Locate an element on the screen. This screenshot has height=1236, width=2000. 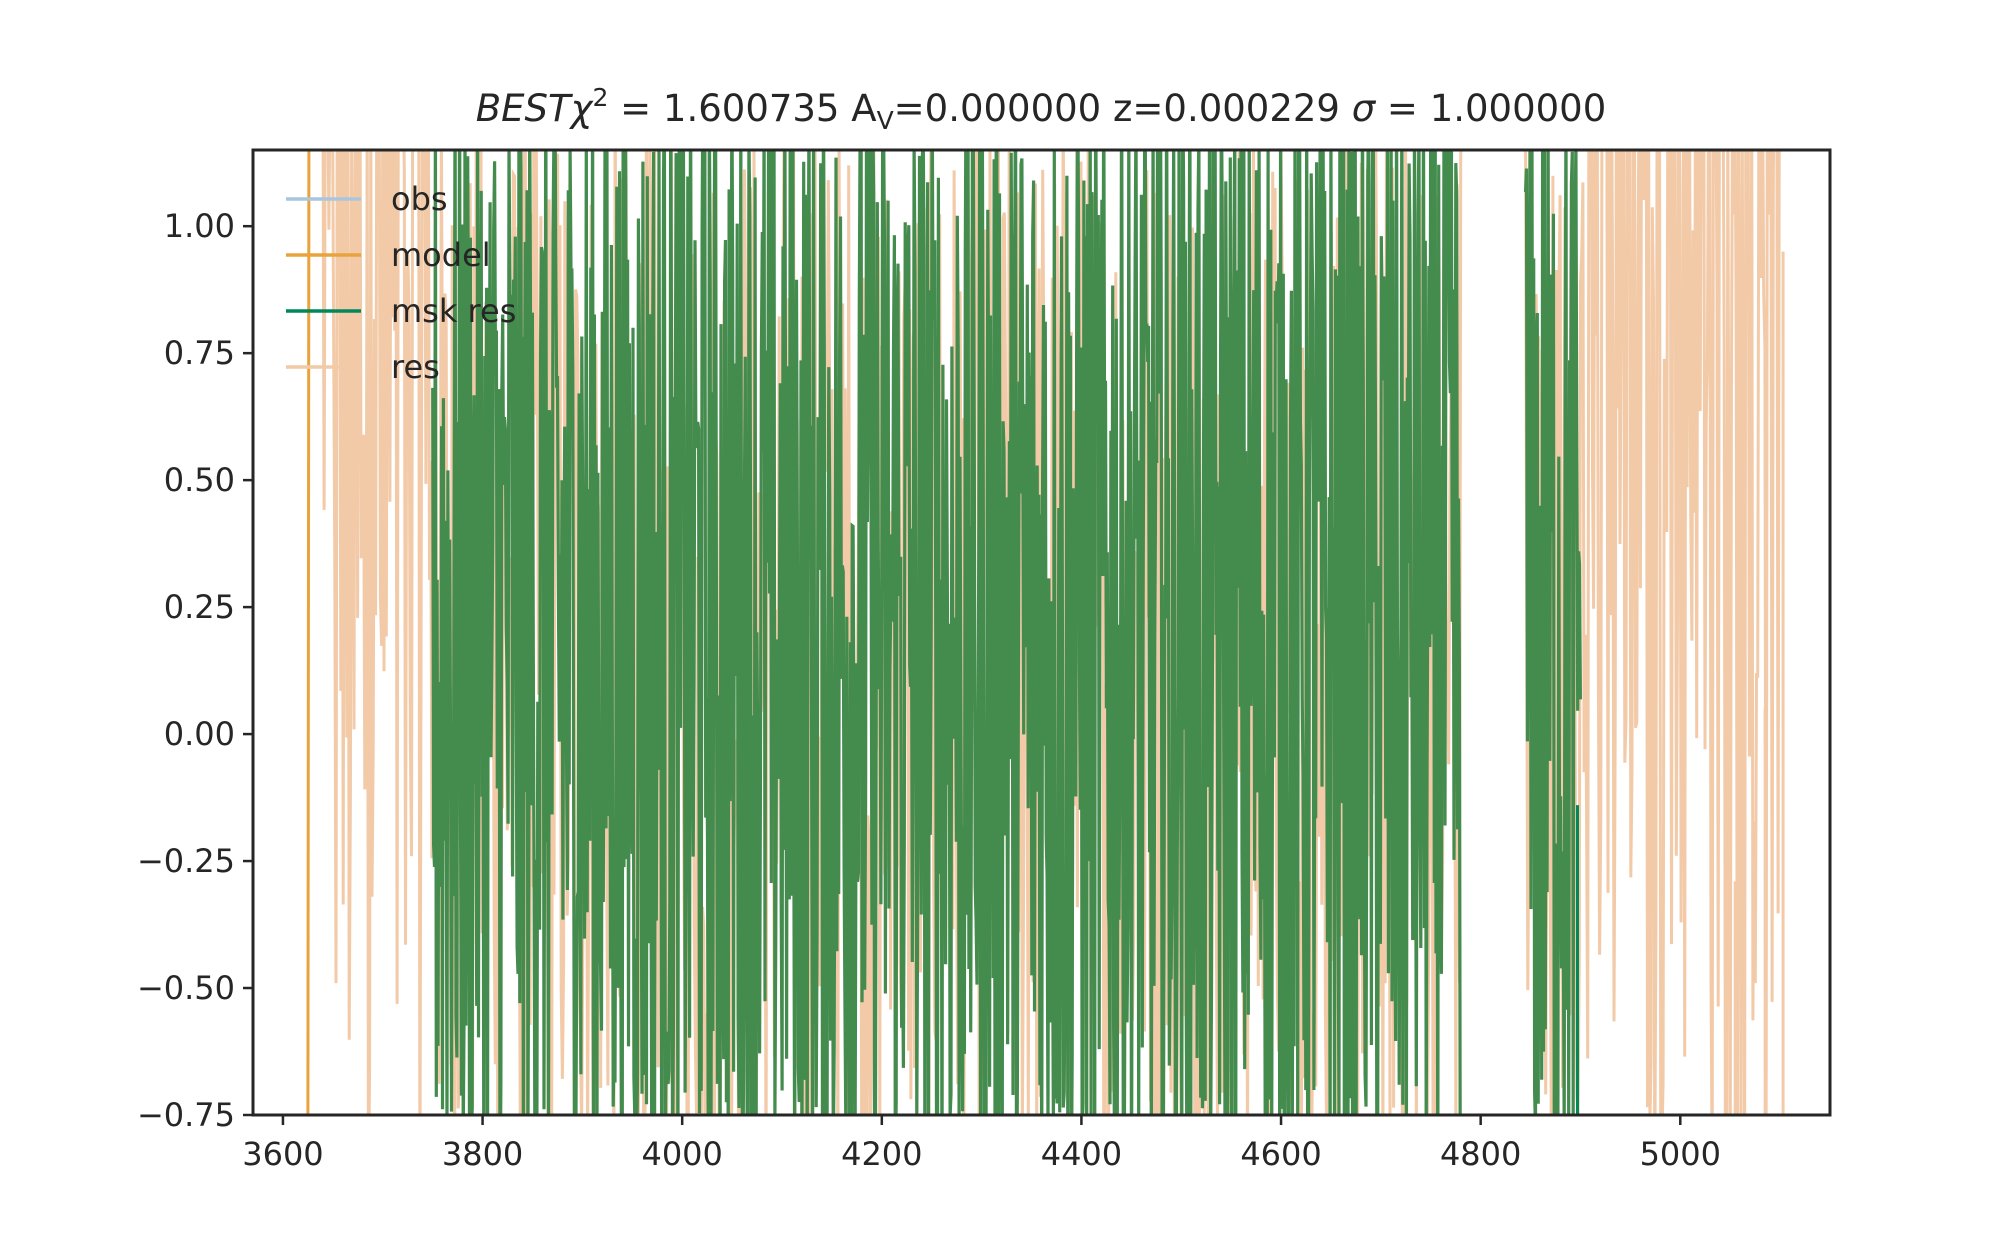
legend-label-model: model is located at coordinates (441, 255).